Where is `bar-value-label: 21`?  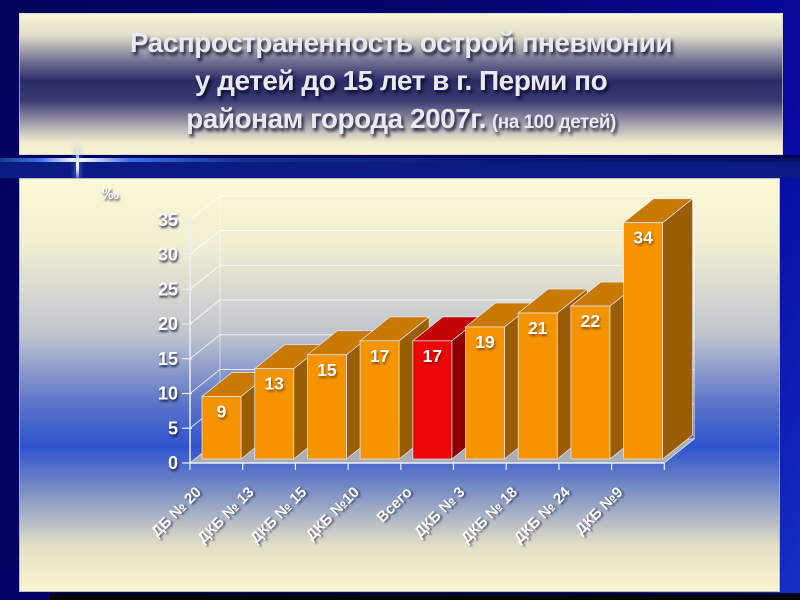
bar-value-label: 21 is located at coordinates (538, 328).